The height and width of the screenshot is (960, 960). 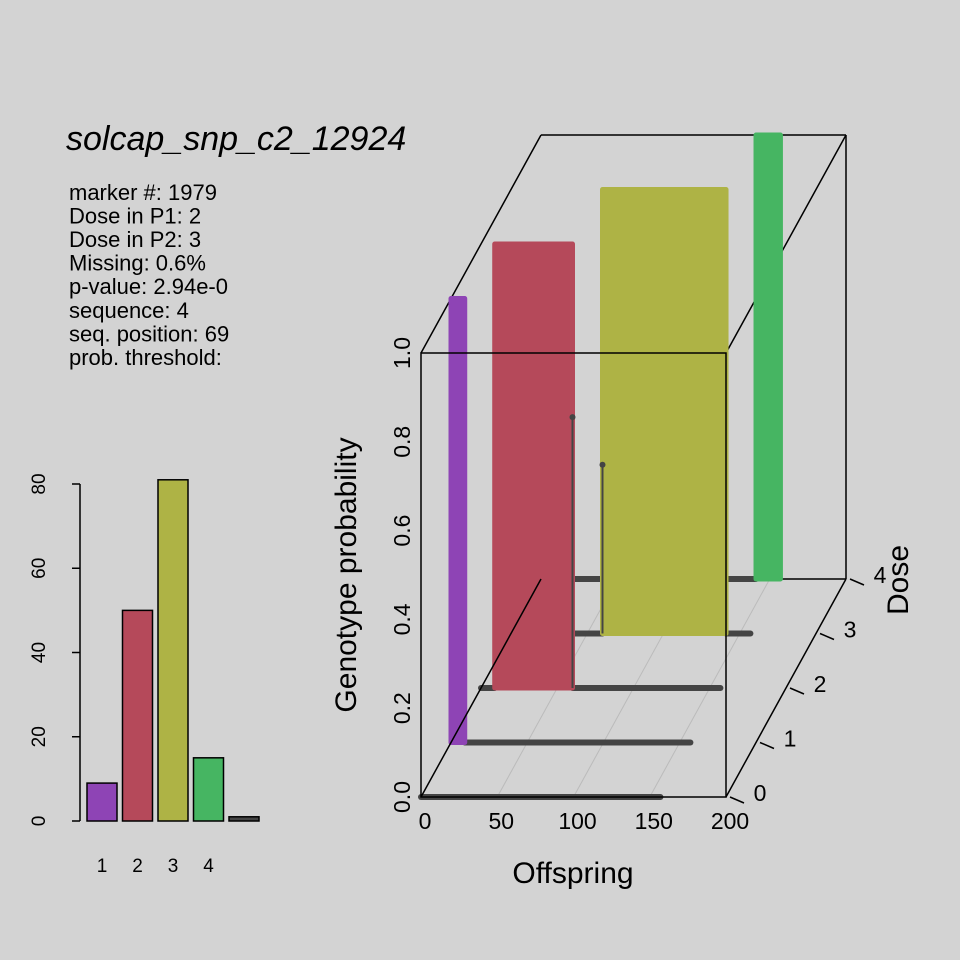 What do you see at coordinates (39, 652) in the screenshot?
I see `y-tick-label: 40` at bounding box center [39, 652].